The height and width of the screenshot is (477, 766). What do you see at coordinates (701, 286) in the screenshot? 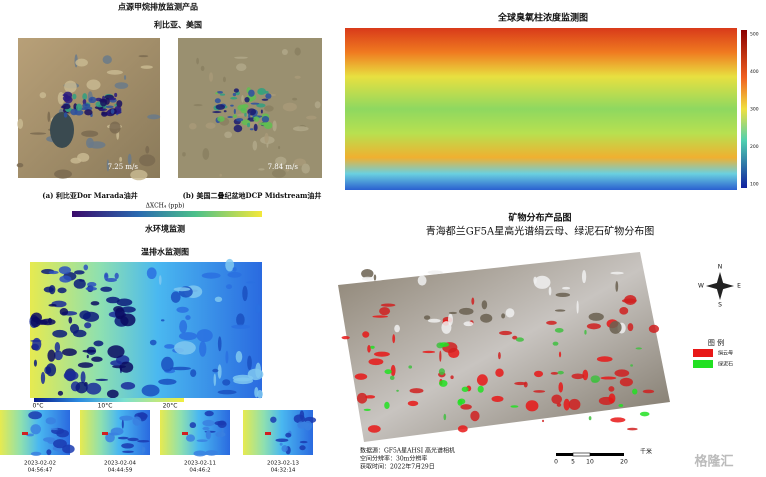
I see `compass-w: W` at bounding box center [701, 286].